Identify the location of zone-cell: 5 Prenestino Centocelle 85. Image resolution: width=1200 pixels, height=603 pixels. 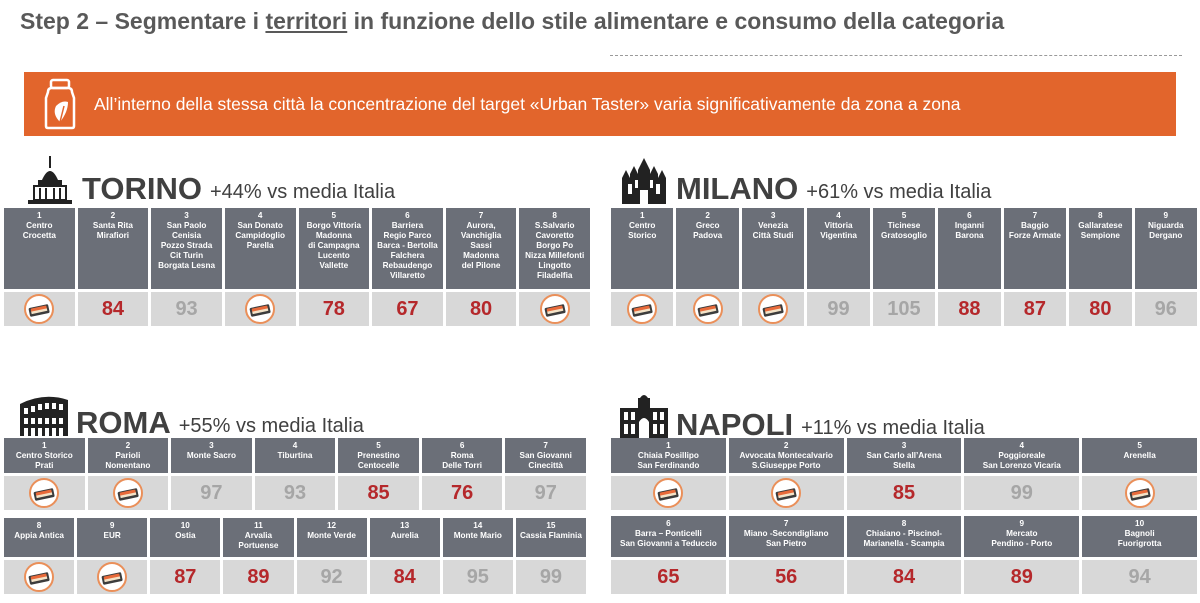
(378, 474).